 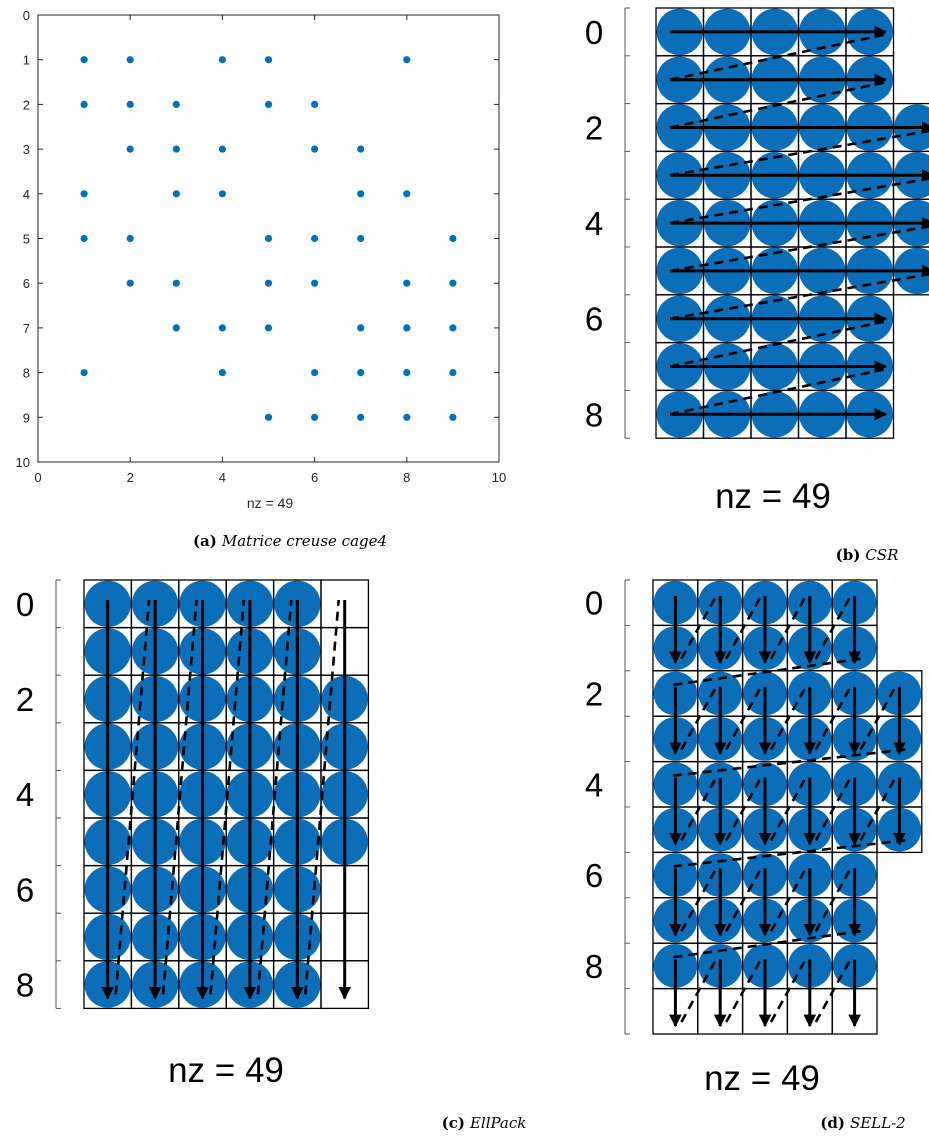 I want to click on caption-d: (d) SELL-2, so click(x=862, y=1123).